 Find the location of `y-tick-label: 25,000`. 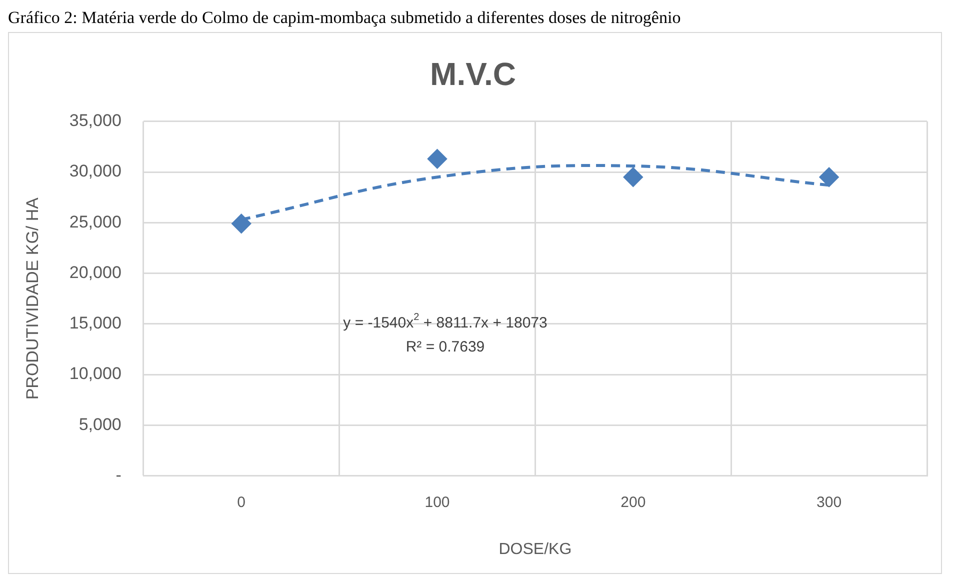

y-tick-label: 25,000 is located at coordinates (95, 222).